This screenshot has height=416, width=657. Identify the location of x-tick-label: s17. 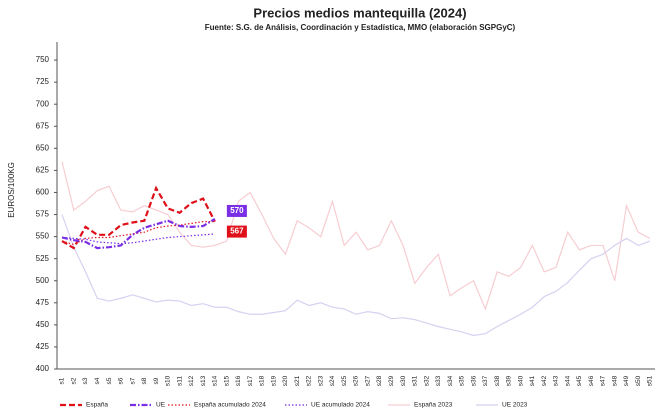
(250, 380).